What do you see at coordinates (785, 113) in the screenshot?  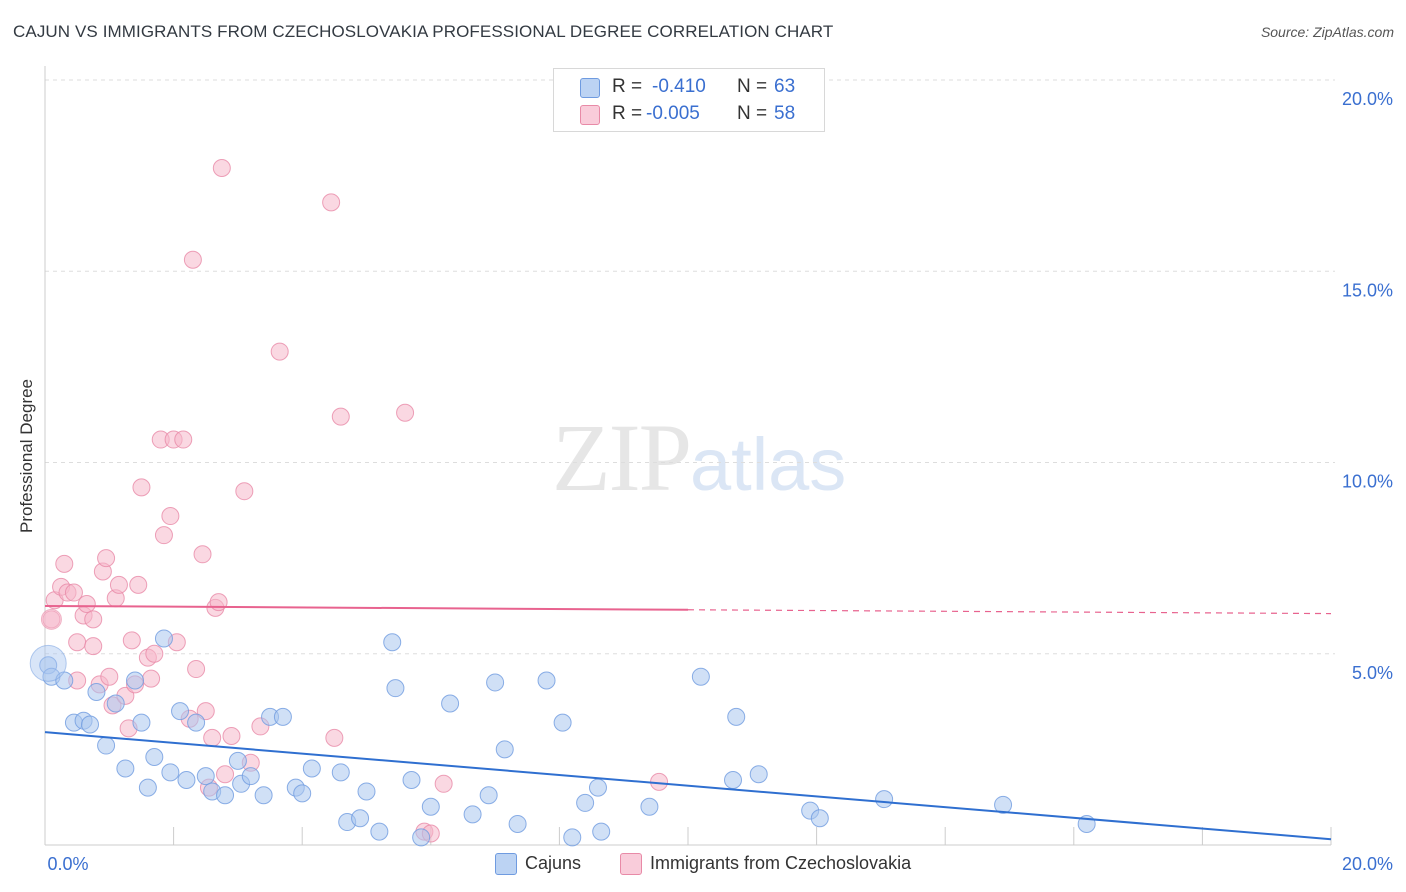 I see `legend-n-value: 58` at bounding box center [785, 113].